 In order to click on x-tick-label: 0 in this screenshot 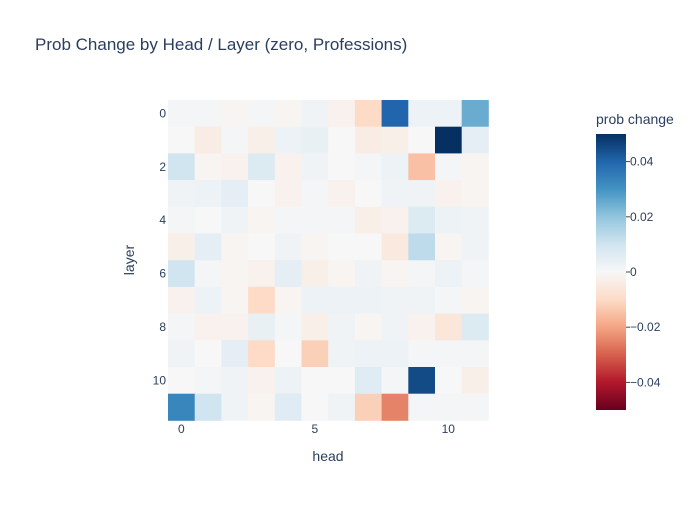, I will do `click(181, 429)`.